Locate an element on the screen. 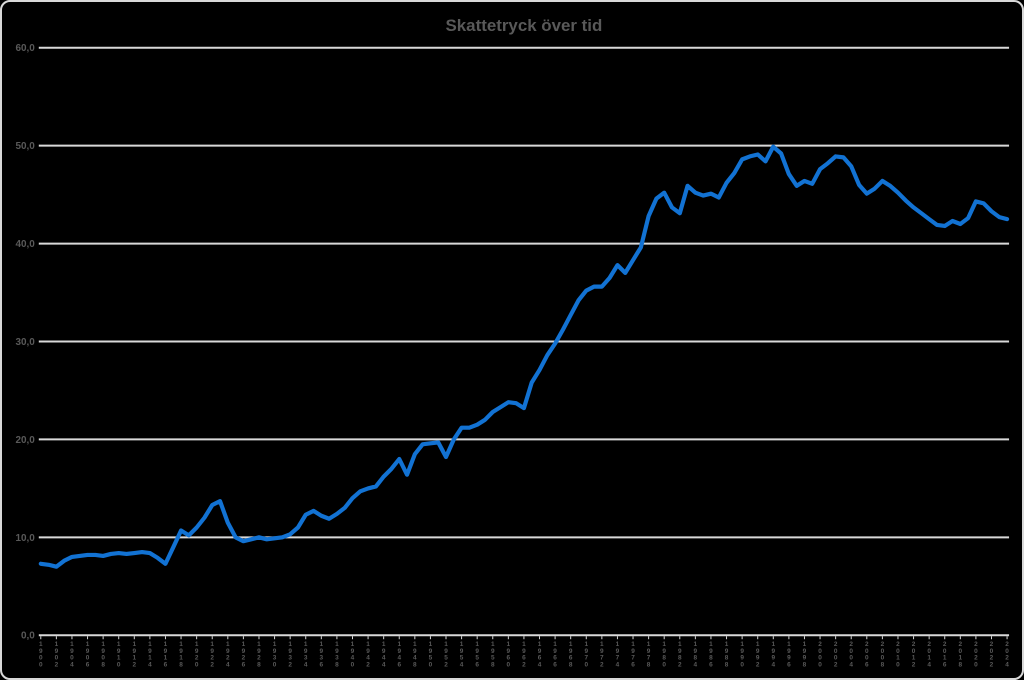 The image size is (1024, 680). y-axis-label: 10,0 is located at coordinates (25, 538).